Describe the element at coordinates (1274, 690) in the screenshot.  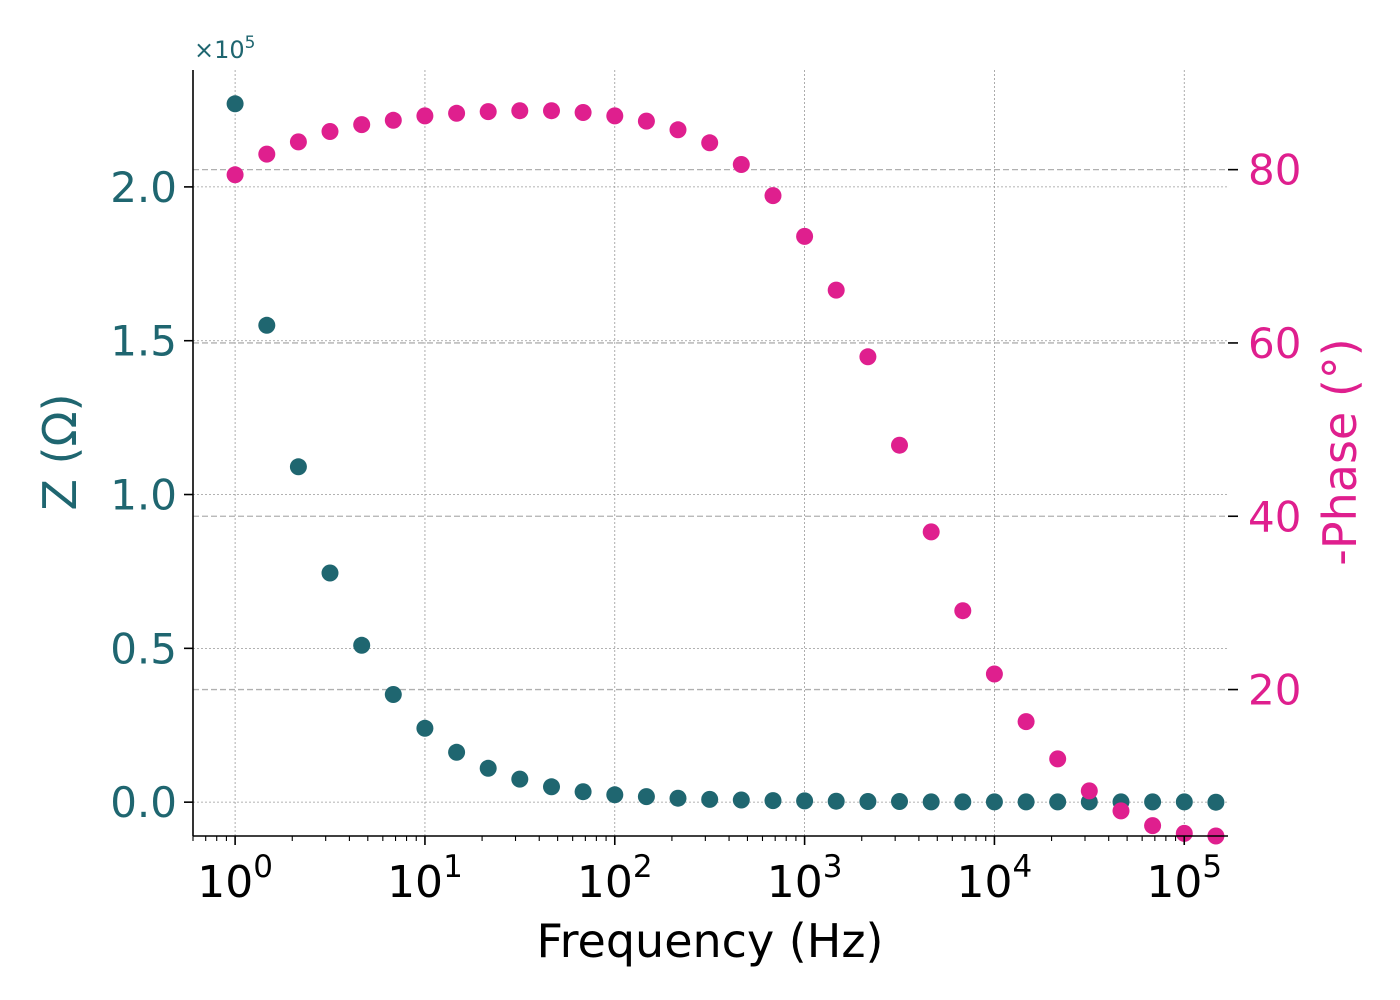
I see `y2-tick-label: 20` at that location.